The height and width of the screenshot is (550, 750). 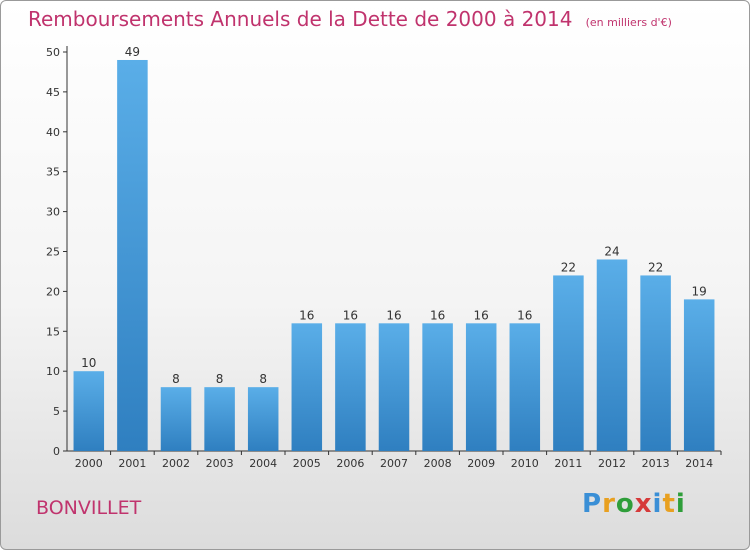 I want to click on bar-2008, so click(x=437, y=387).